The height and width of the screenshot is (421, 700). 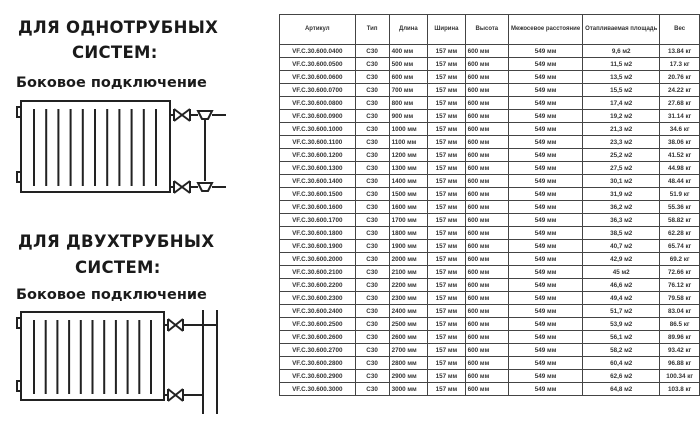 I want to click on table-cell: 2400 мм, so click(x=408, y=311).